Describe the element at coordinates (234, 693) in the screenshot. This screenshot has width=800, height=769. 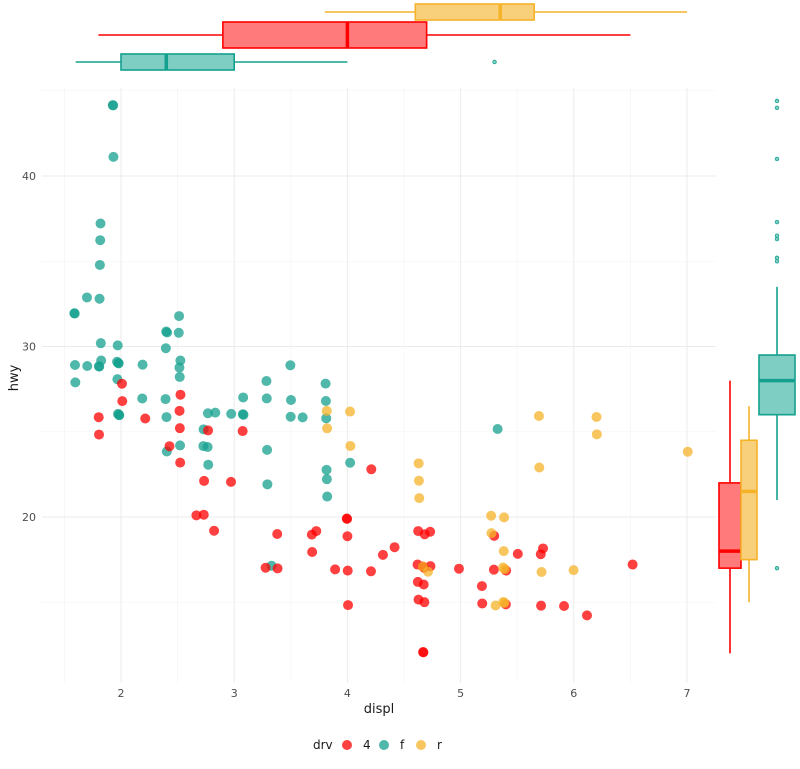
I see `x-tick-label: 3` at that location.